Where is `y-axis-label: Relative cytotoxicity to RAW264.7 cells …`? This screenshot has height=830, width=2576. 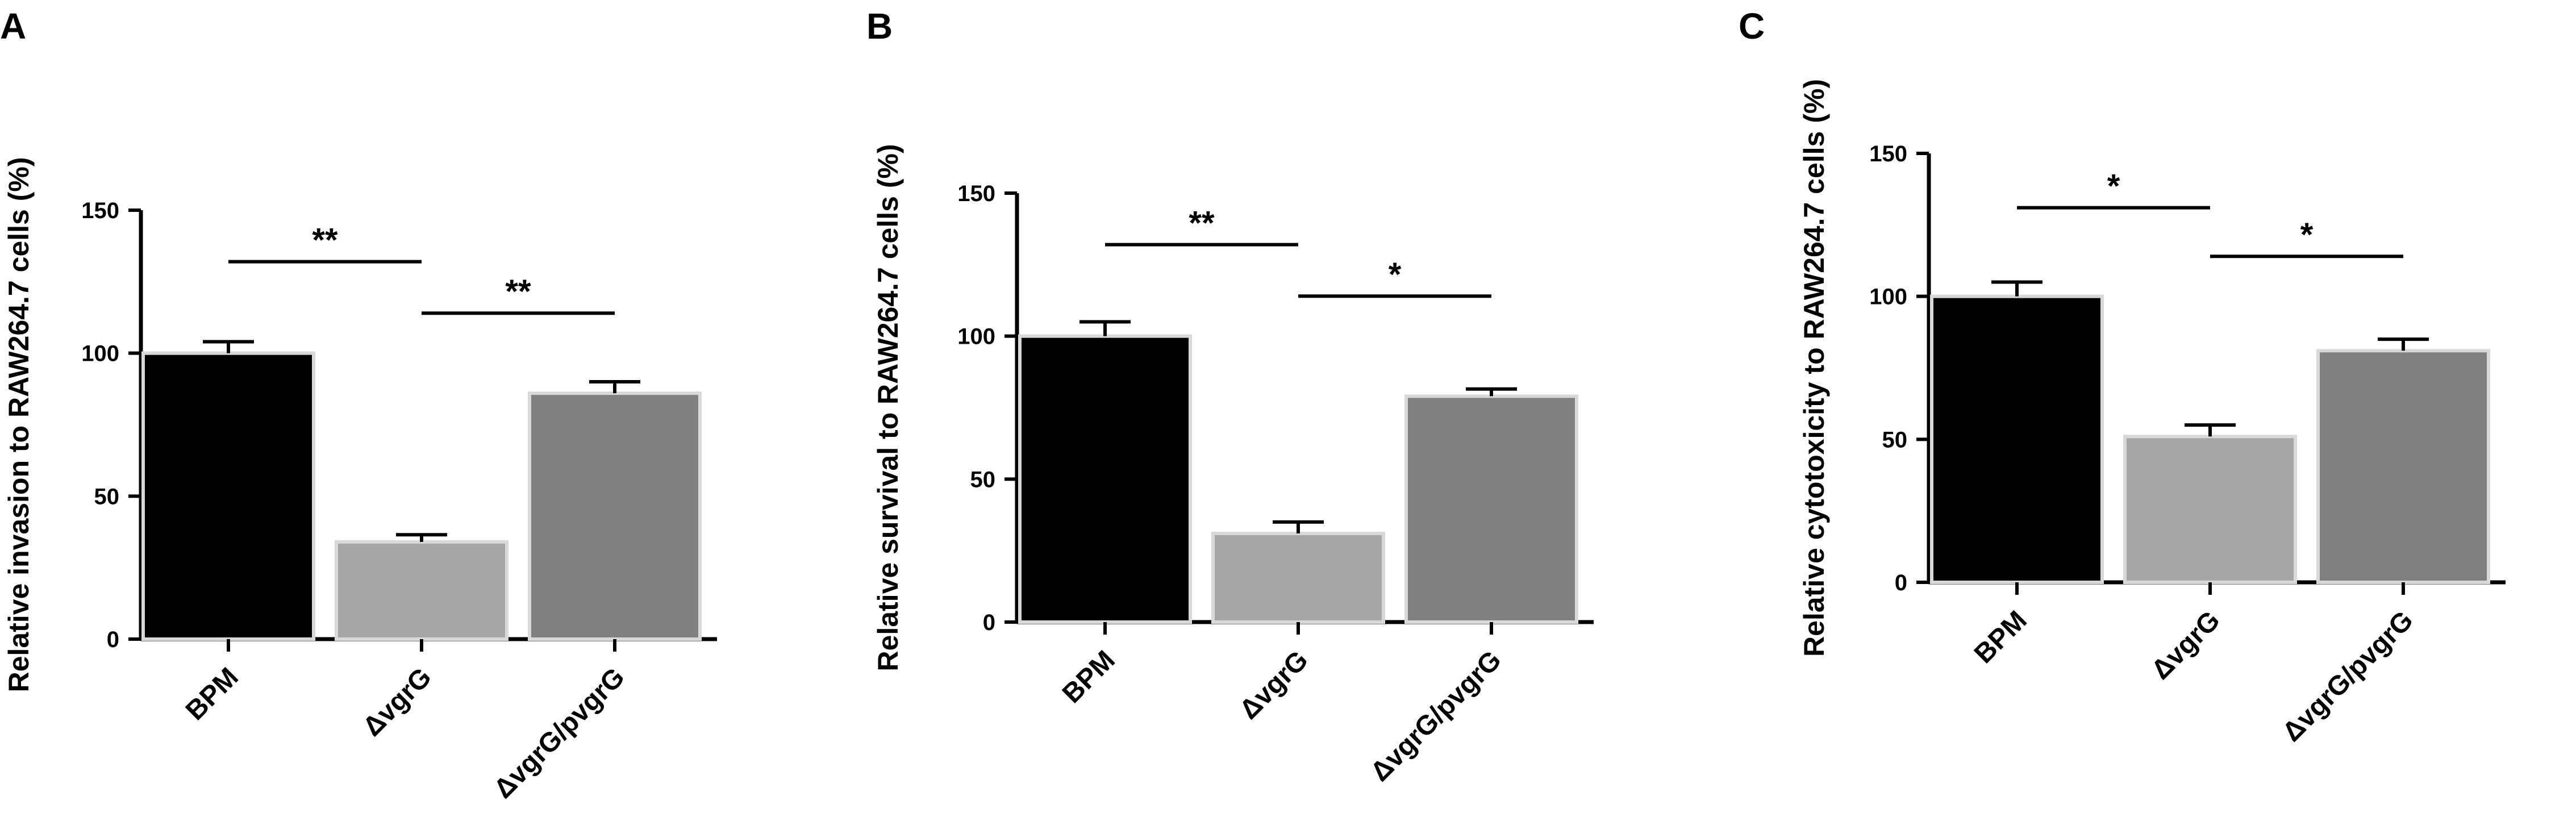 y-axis-label: Relative cytotoxicity to RAW264.7 cells … is located at coordinates (1814, 368).